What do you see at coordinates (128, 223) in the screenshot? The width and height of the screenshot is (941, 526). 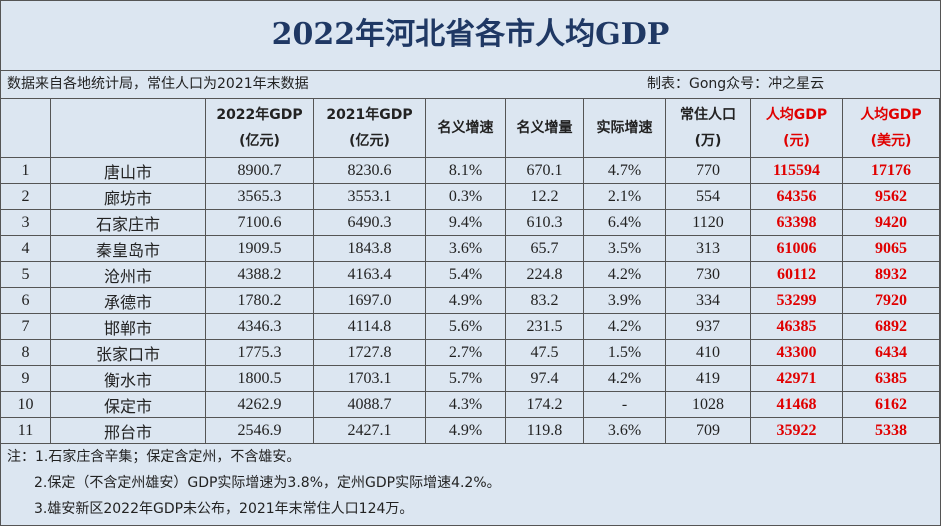 I see `table-cell: 石家庄市` at bounding box center [128, 223].